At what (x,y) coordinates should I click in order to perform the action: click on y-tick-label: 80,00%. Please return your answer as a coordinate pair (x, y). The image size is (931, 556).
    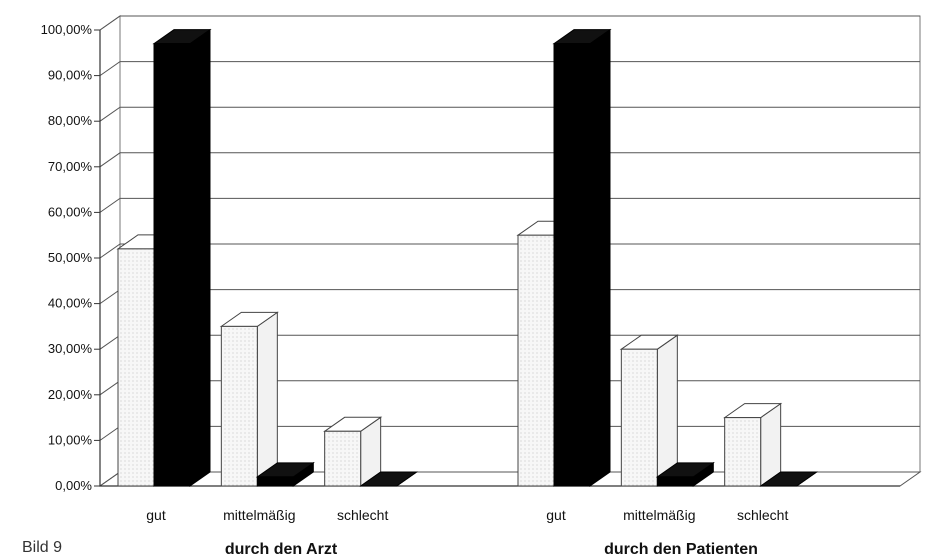
    Looking at the image, I should click on (70, 120).